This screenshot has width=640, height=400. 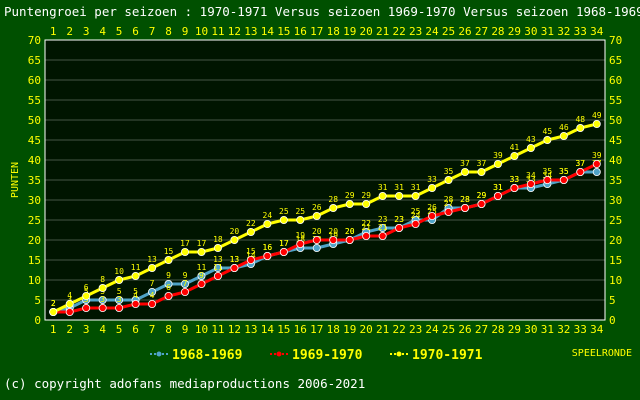 I want to click on data-label: 33, so click(x=515, y=179).